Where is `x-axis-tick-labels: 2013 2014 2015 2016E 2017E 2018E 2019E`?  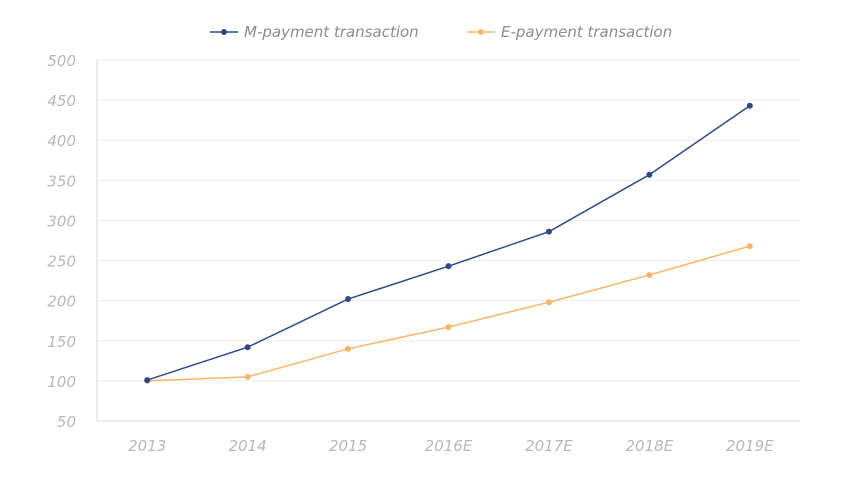
x-axis-tick-labels: 2013 2014 2015 2016E 2017E 2018E 2019E is located at coordinates (451, 446).